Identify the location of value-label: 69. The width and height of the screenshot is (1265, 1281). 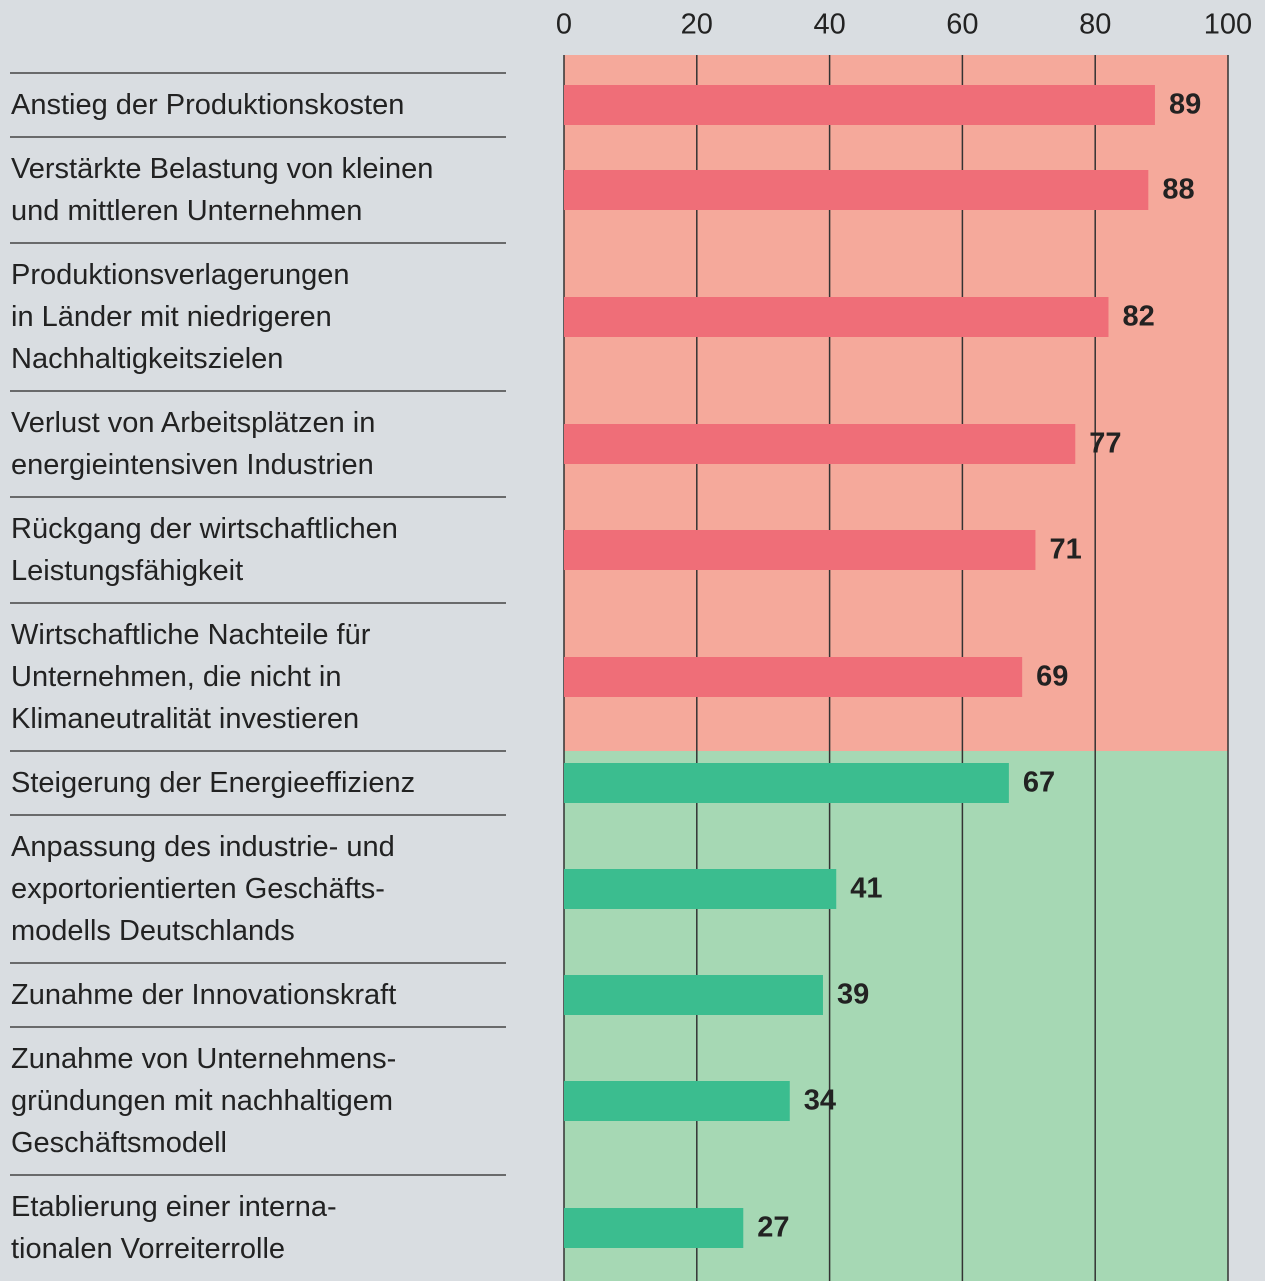
(1052, 677).